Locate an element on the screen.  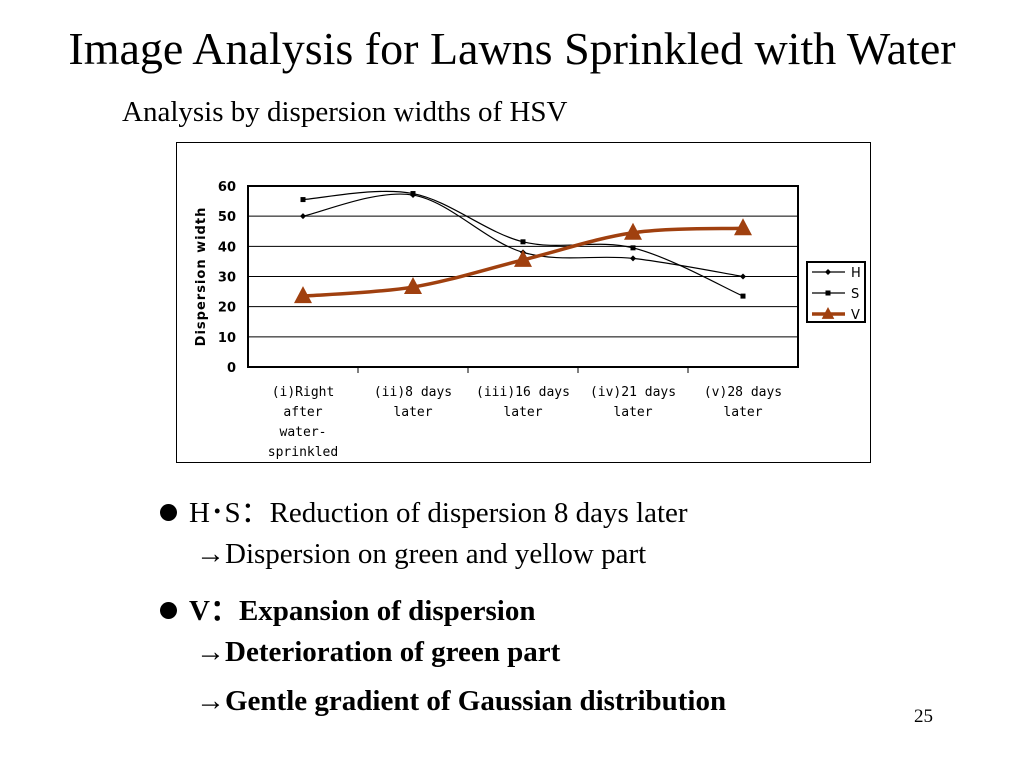
bullet-item: →Dispersion on green and yellow part is located at coordinates (421, 554).